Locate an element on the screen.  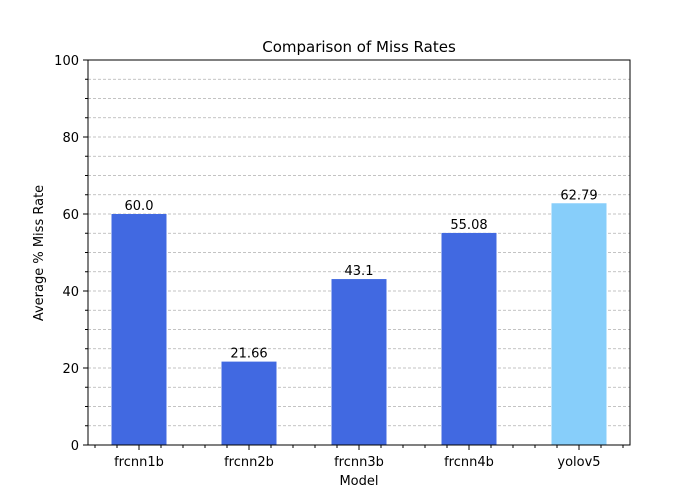
y-tick-label: 100 is located at coordinates (66, 61).